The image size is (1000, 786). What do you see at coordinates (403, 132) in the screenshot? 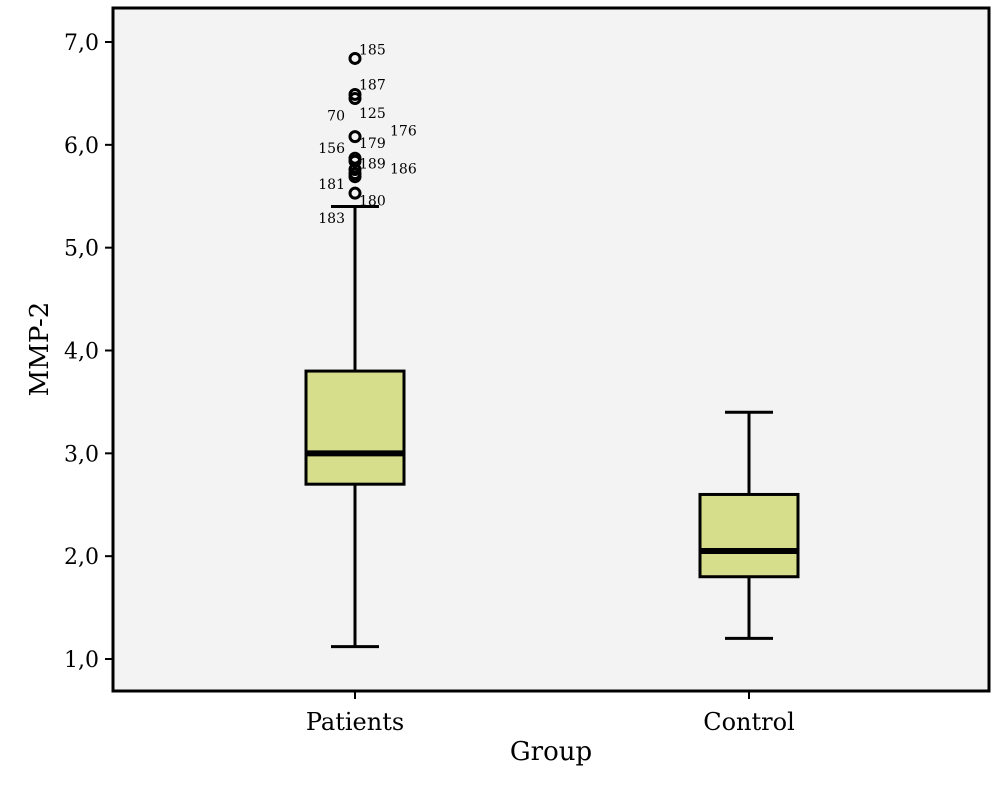
I see `outlier-label: 176` at bounding box center [403, 132].